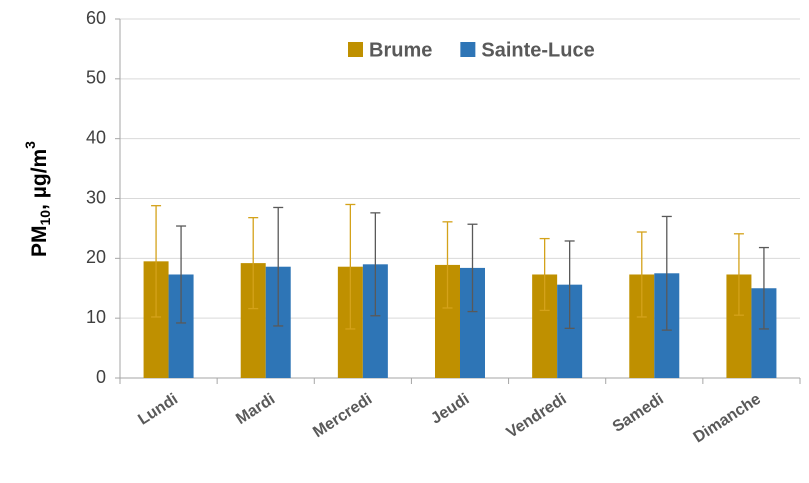 This screenshot has width=809, height=483. I want to click on legend-label: Brume, so click(400, 50).